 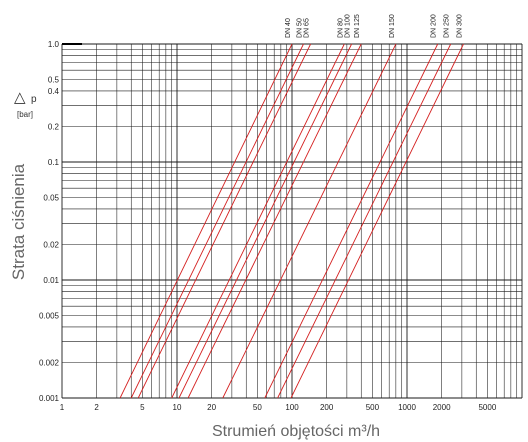 I want to click on series-label: DN 65, so click(x=307, y=28).